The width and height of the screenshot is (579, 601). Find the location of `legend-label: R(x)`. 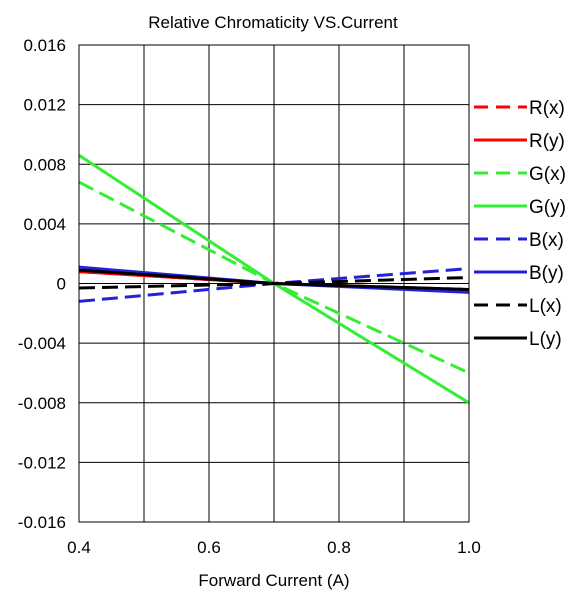

legend-label: R(x) is located at coordinates (547, 108).